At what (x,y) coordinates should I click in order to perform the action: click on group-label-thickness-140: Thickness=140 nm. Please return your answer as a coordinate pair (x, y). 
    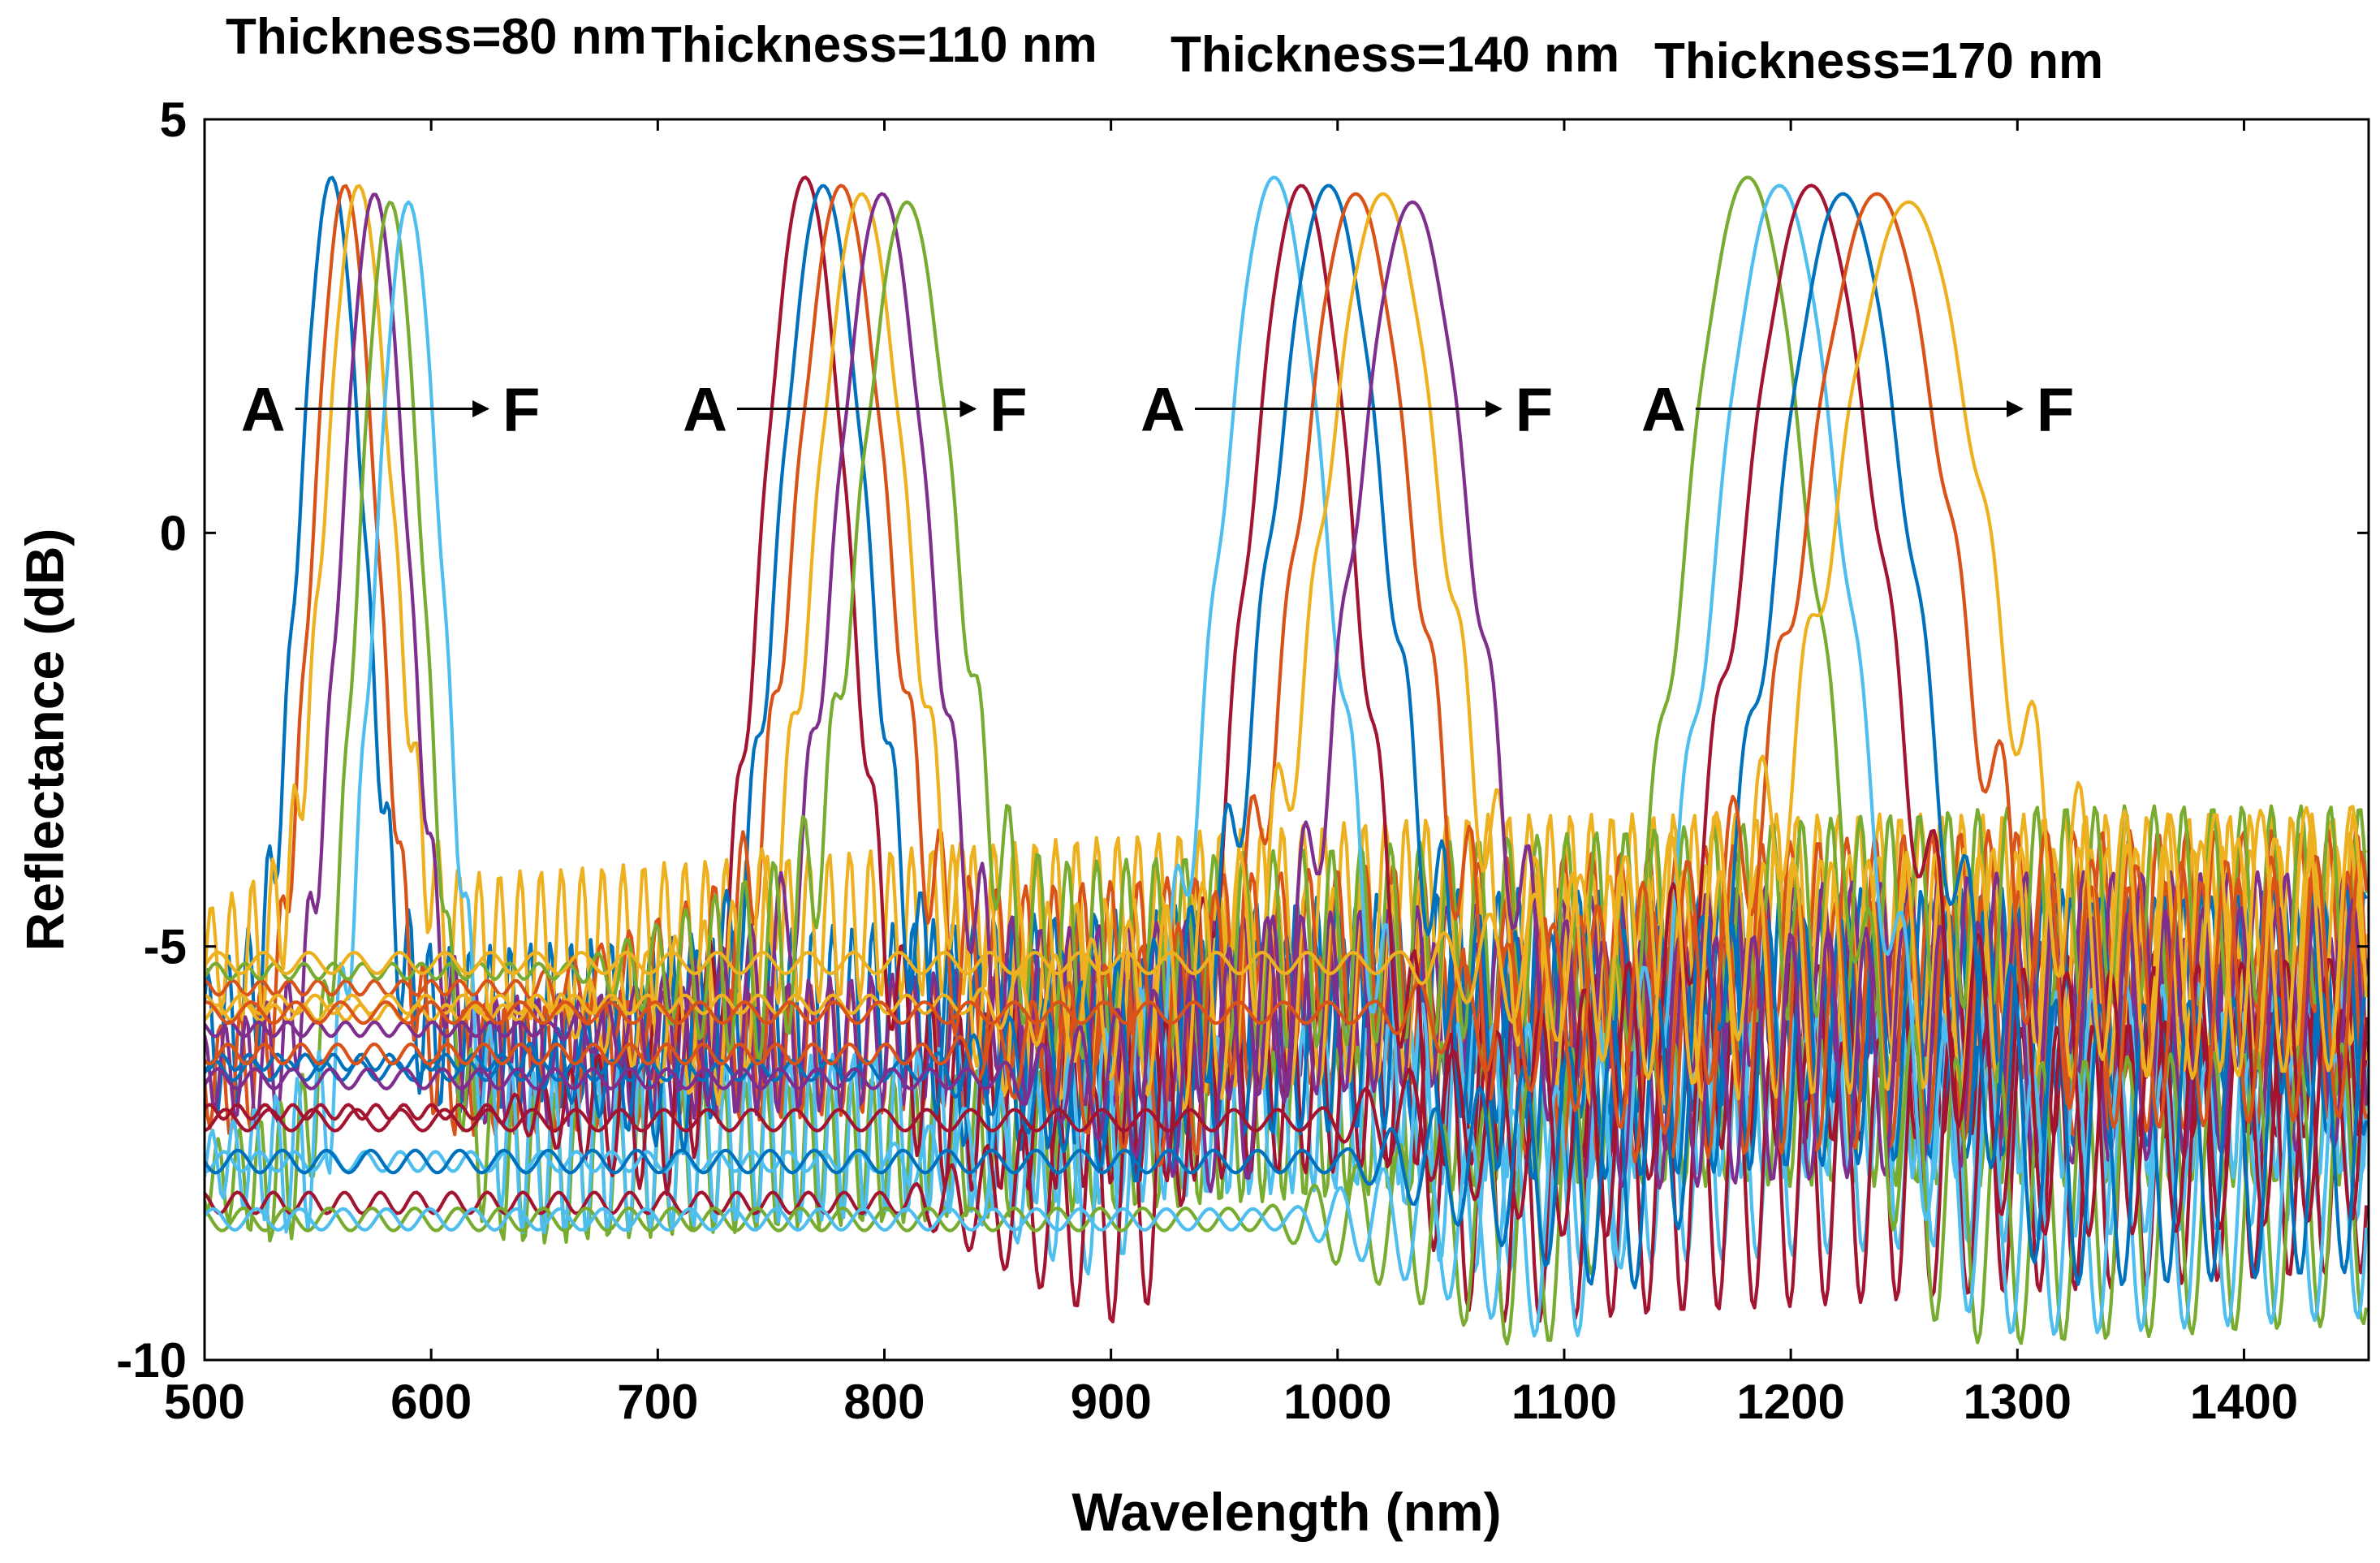
    Looking at the image, I should click on (1395, 55).